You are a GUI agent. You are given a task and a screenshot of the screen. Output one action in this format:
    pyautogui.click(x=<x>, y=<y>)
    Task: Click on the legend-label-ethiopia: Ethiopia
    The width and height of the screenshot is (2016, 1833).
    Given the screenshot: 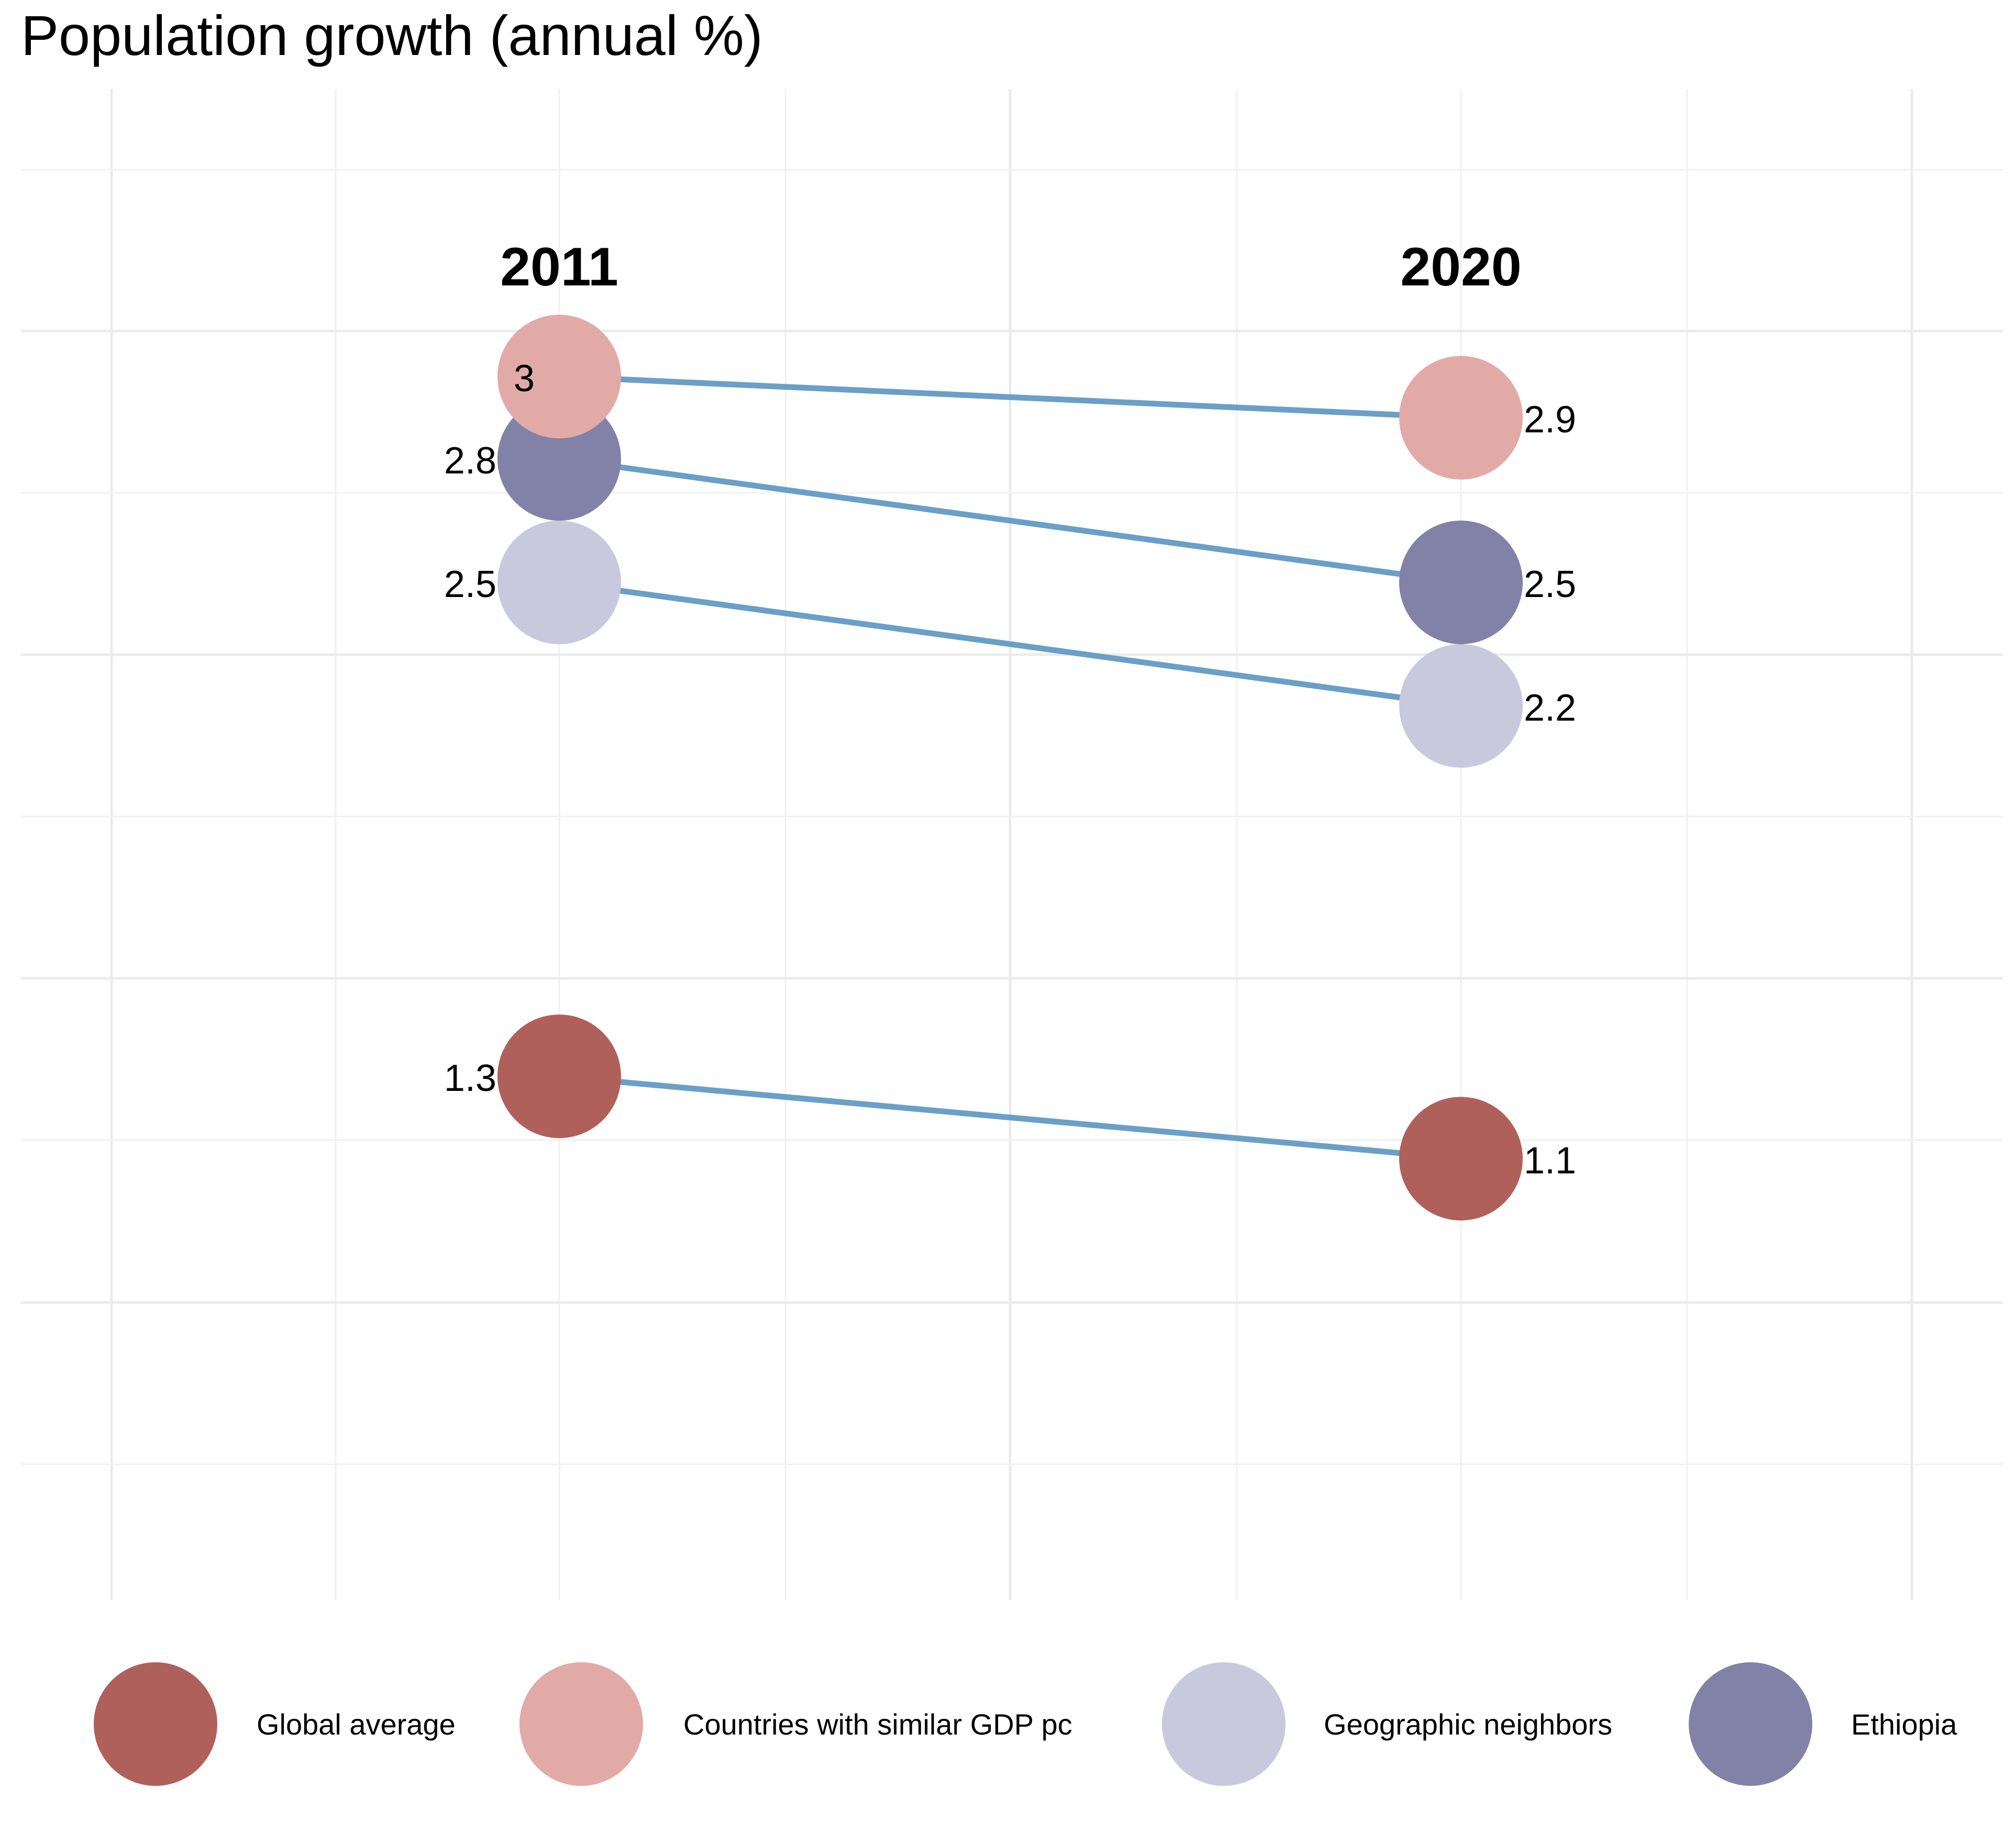 What is the action you would take?
    pyautogui.click(x=1904, y=1724)
    